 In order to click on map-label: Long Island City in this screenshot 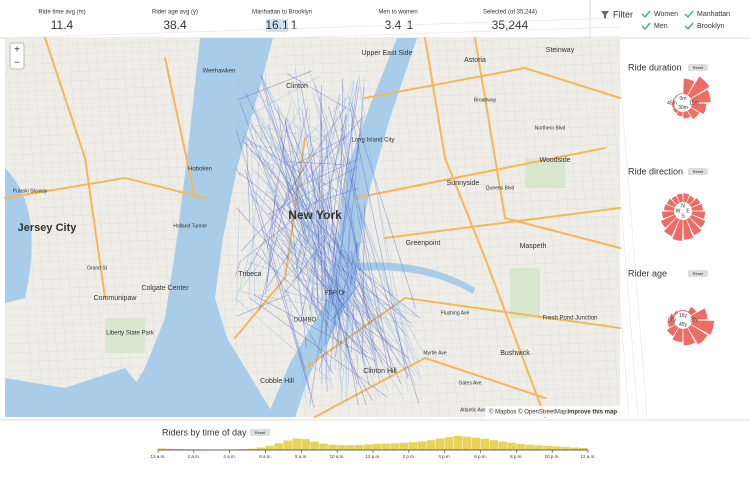, I will do `click(372, 141)`.